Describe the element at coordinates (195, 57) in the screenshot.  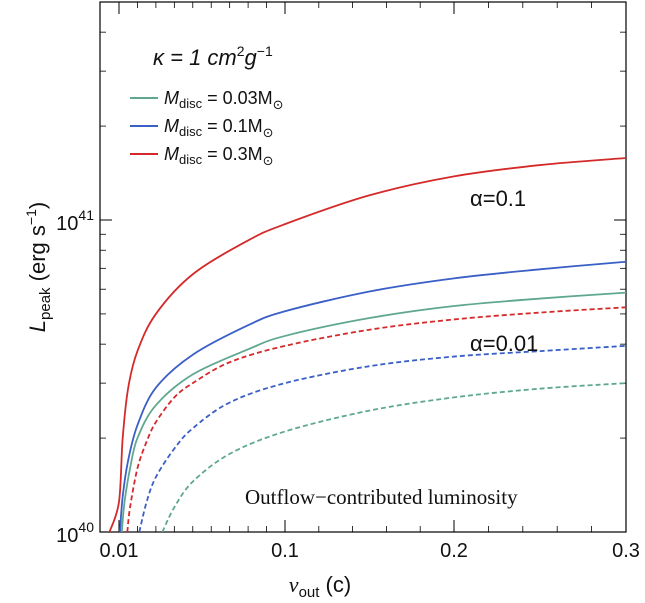
I see `kappa-pre: κ = 1 cm` at that location.